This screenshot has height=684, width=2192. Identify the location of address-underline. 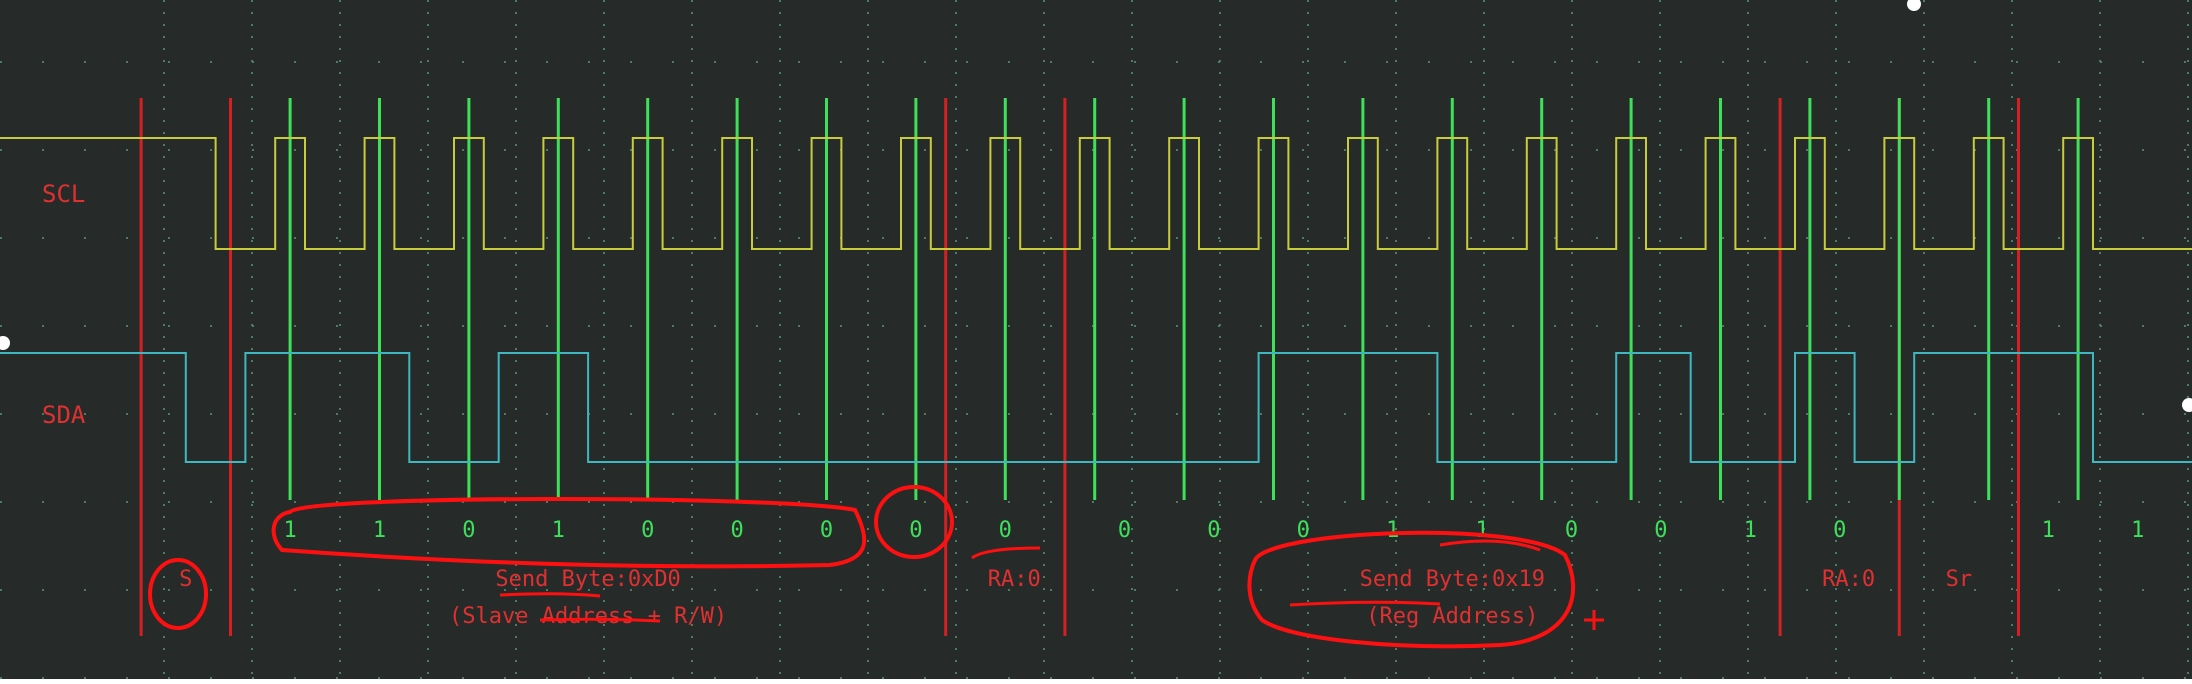
(550, 595).